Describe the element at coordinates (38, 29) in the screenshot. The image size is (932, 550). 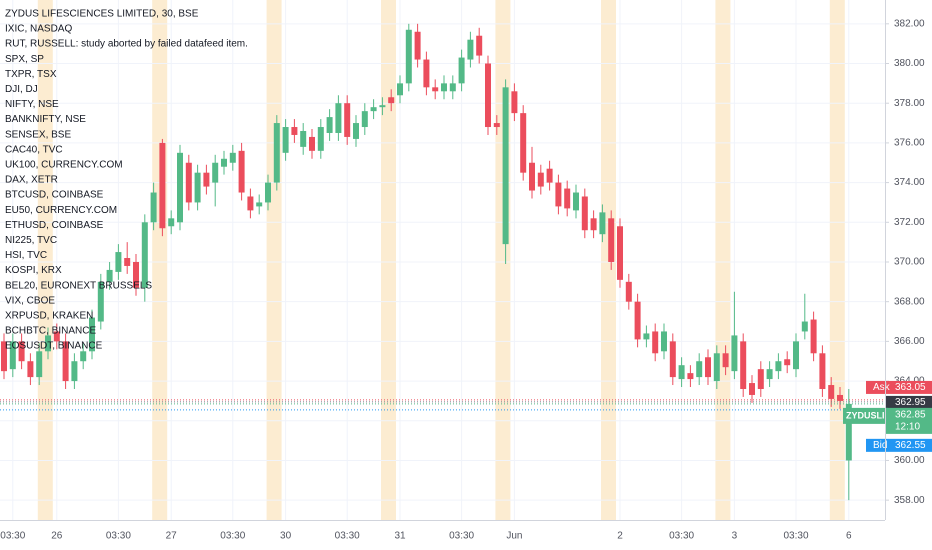
I see `legend-item: IXIC, NASDAQ` at that location.